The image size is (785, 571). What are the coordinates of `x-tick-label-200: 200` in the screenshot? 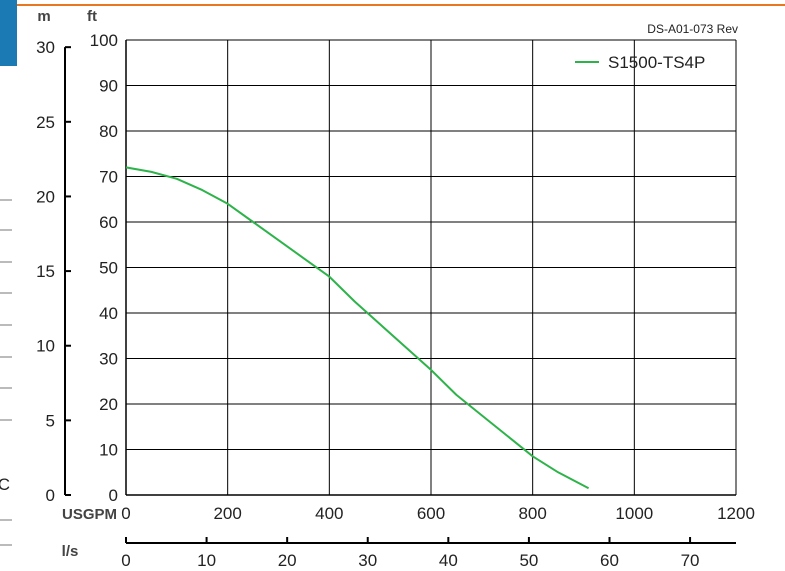 It's located at (227, 513).